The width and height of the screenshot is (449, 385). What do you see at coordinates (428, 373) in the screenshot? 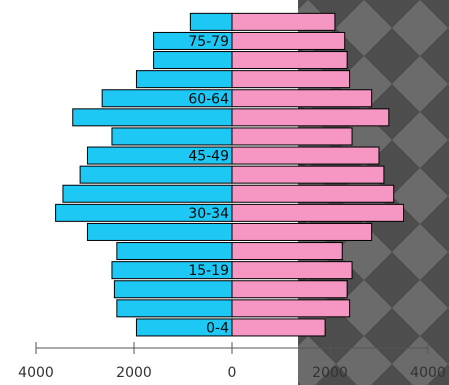
I see `x-tick-label-4000: 4000` at bounding box center [428, 373].